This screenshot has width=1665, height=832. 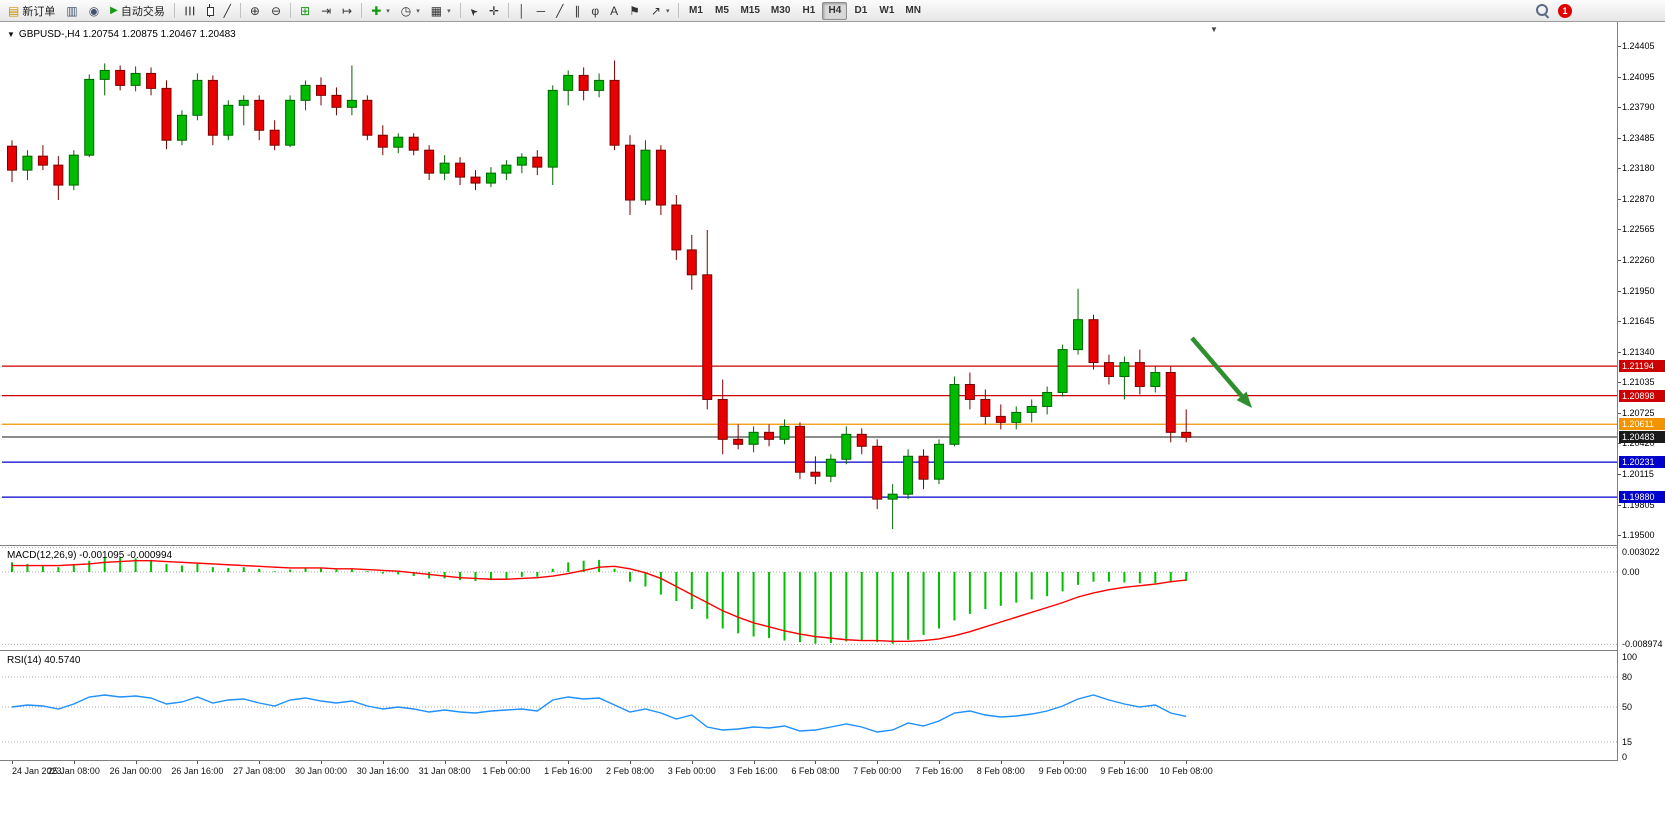 What do you see at coordinates (541, 10) in the screenshot?
I see `horizontal-line-button: ─` at bounding box center [541, 10].